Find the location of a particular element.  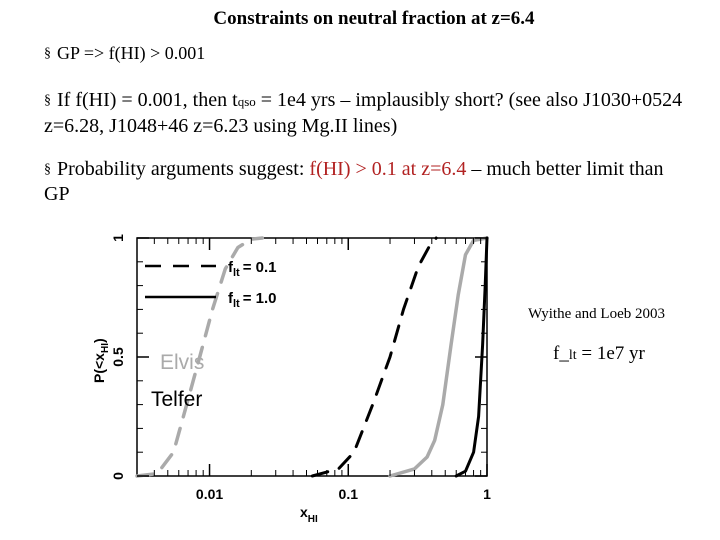

legend-dashed-f: f is located at coordinates (231, 267).